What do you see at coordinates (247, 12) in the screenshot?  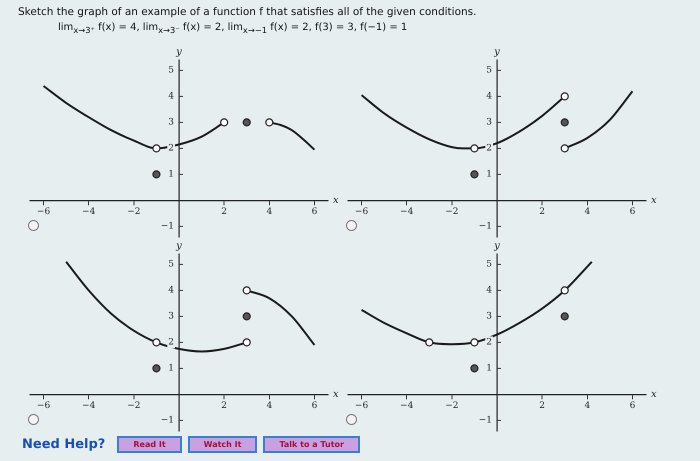 I see `chart-title: Sketch the graph of an example of a function f that satisfies all of the given conditions.` at bounding box center [247, 12].